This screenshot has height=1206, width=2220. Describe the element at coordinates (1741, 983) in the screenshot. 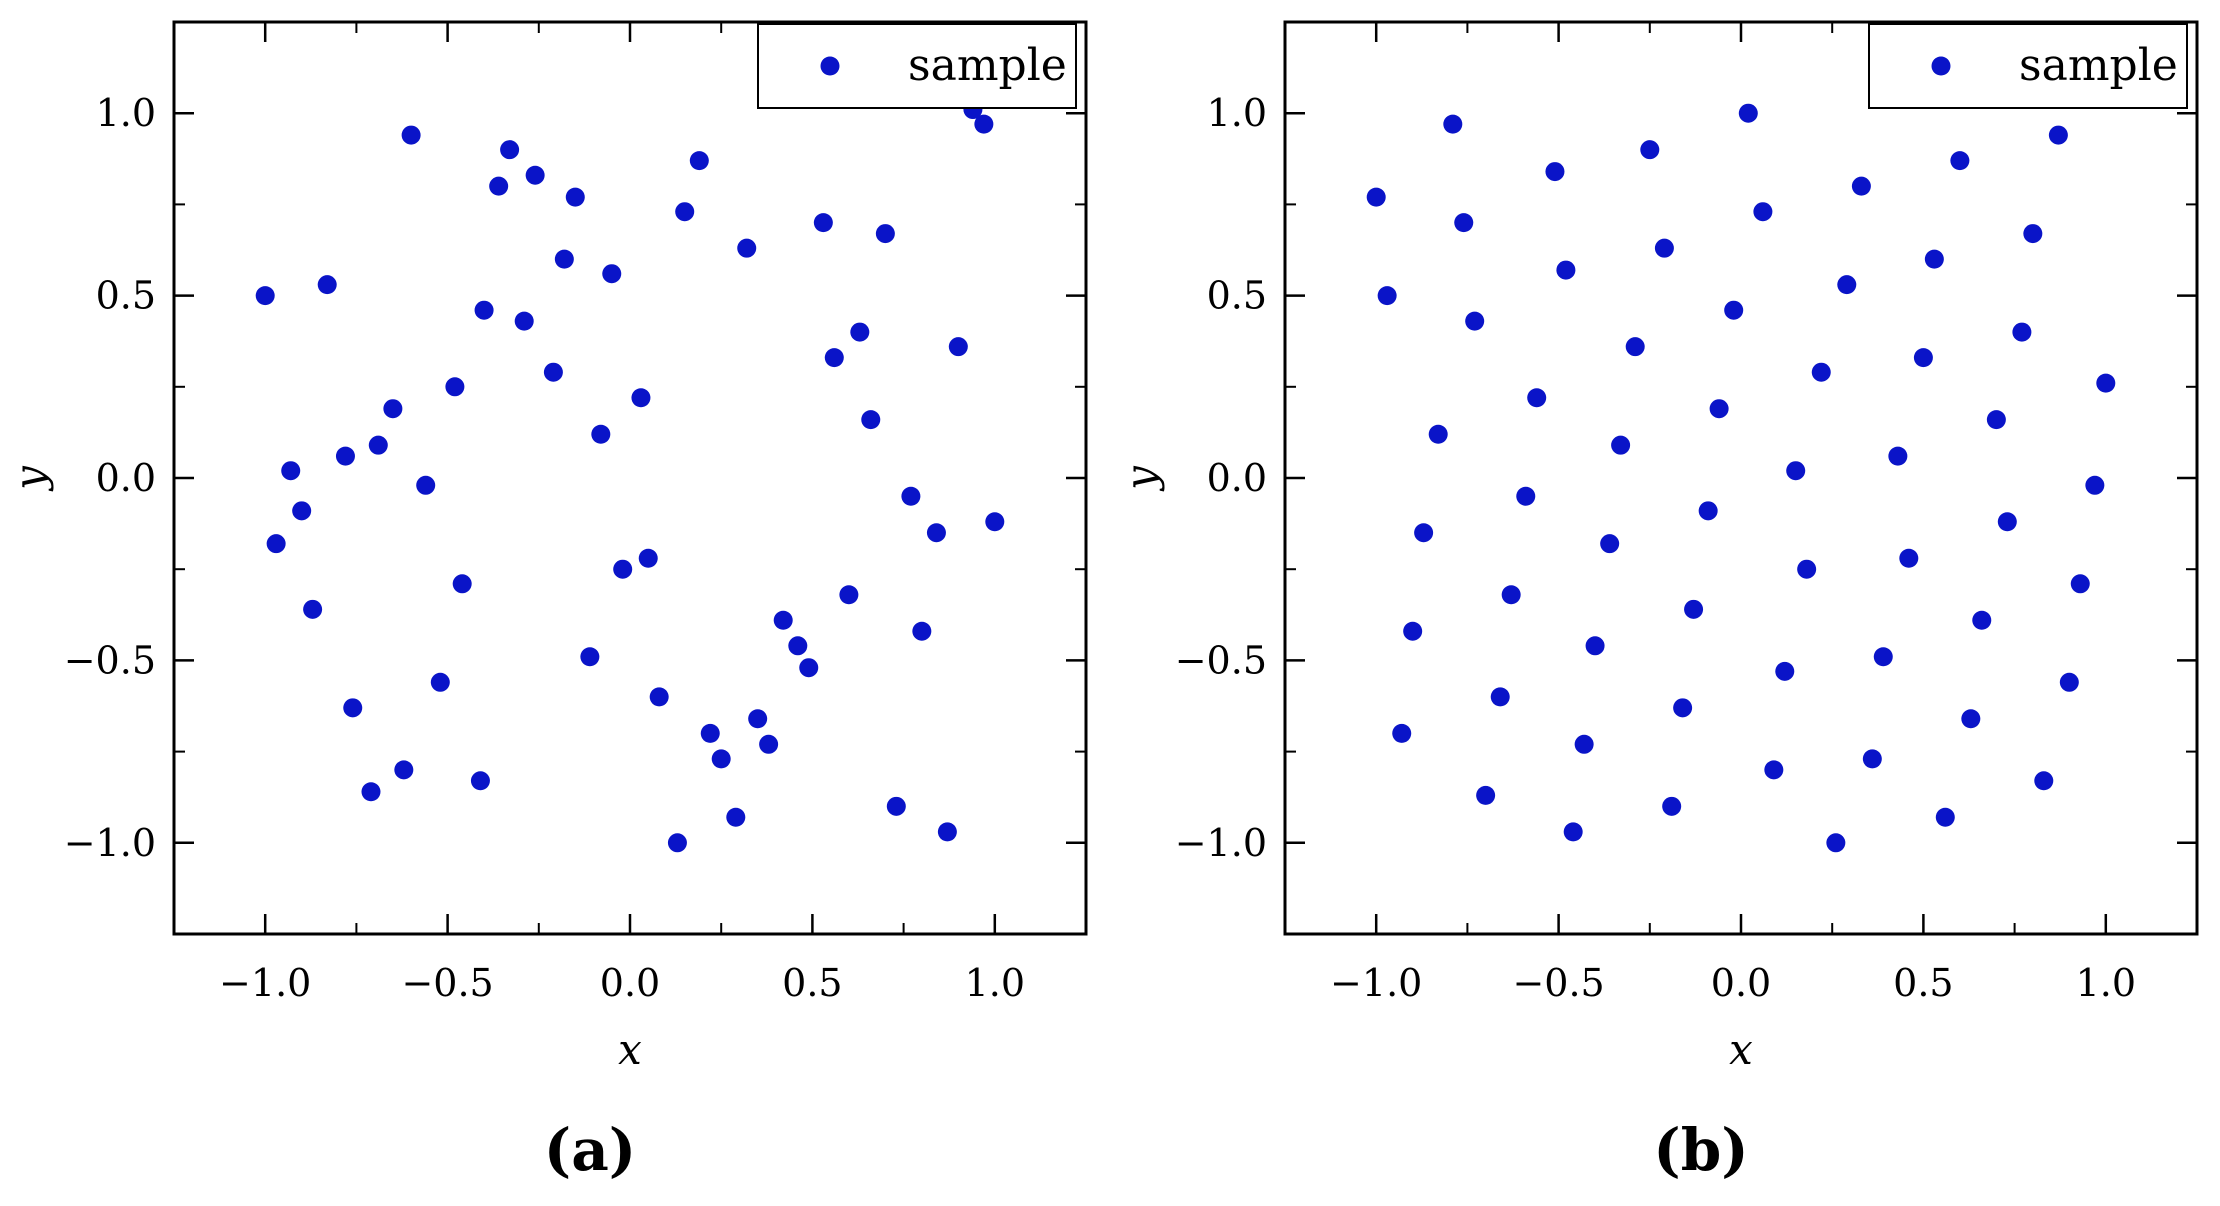

I see `x-tick-label: 0.0` at that location.